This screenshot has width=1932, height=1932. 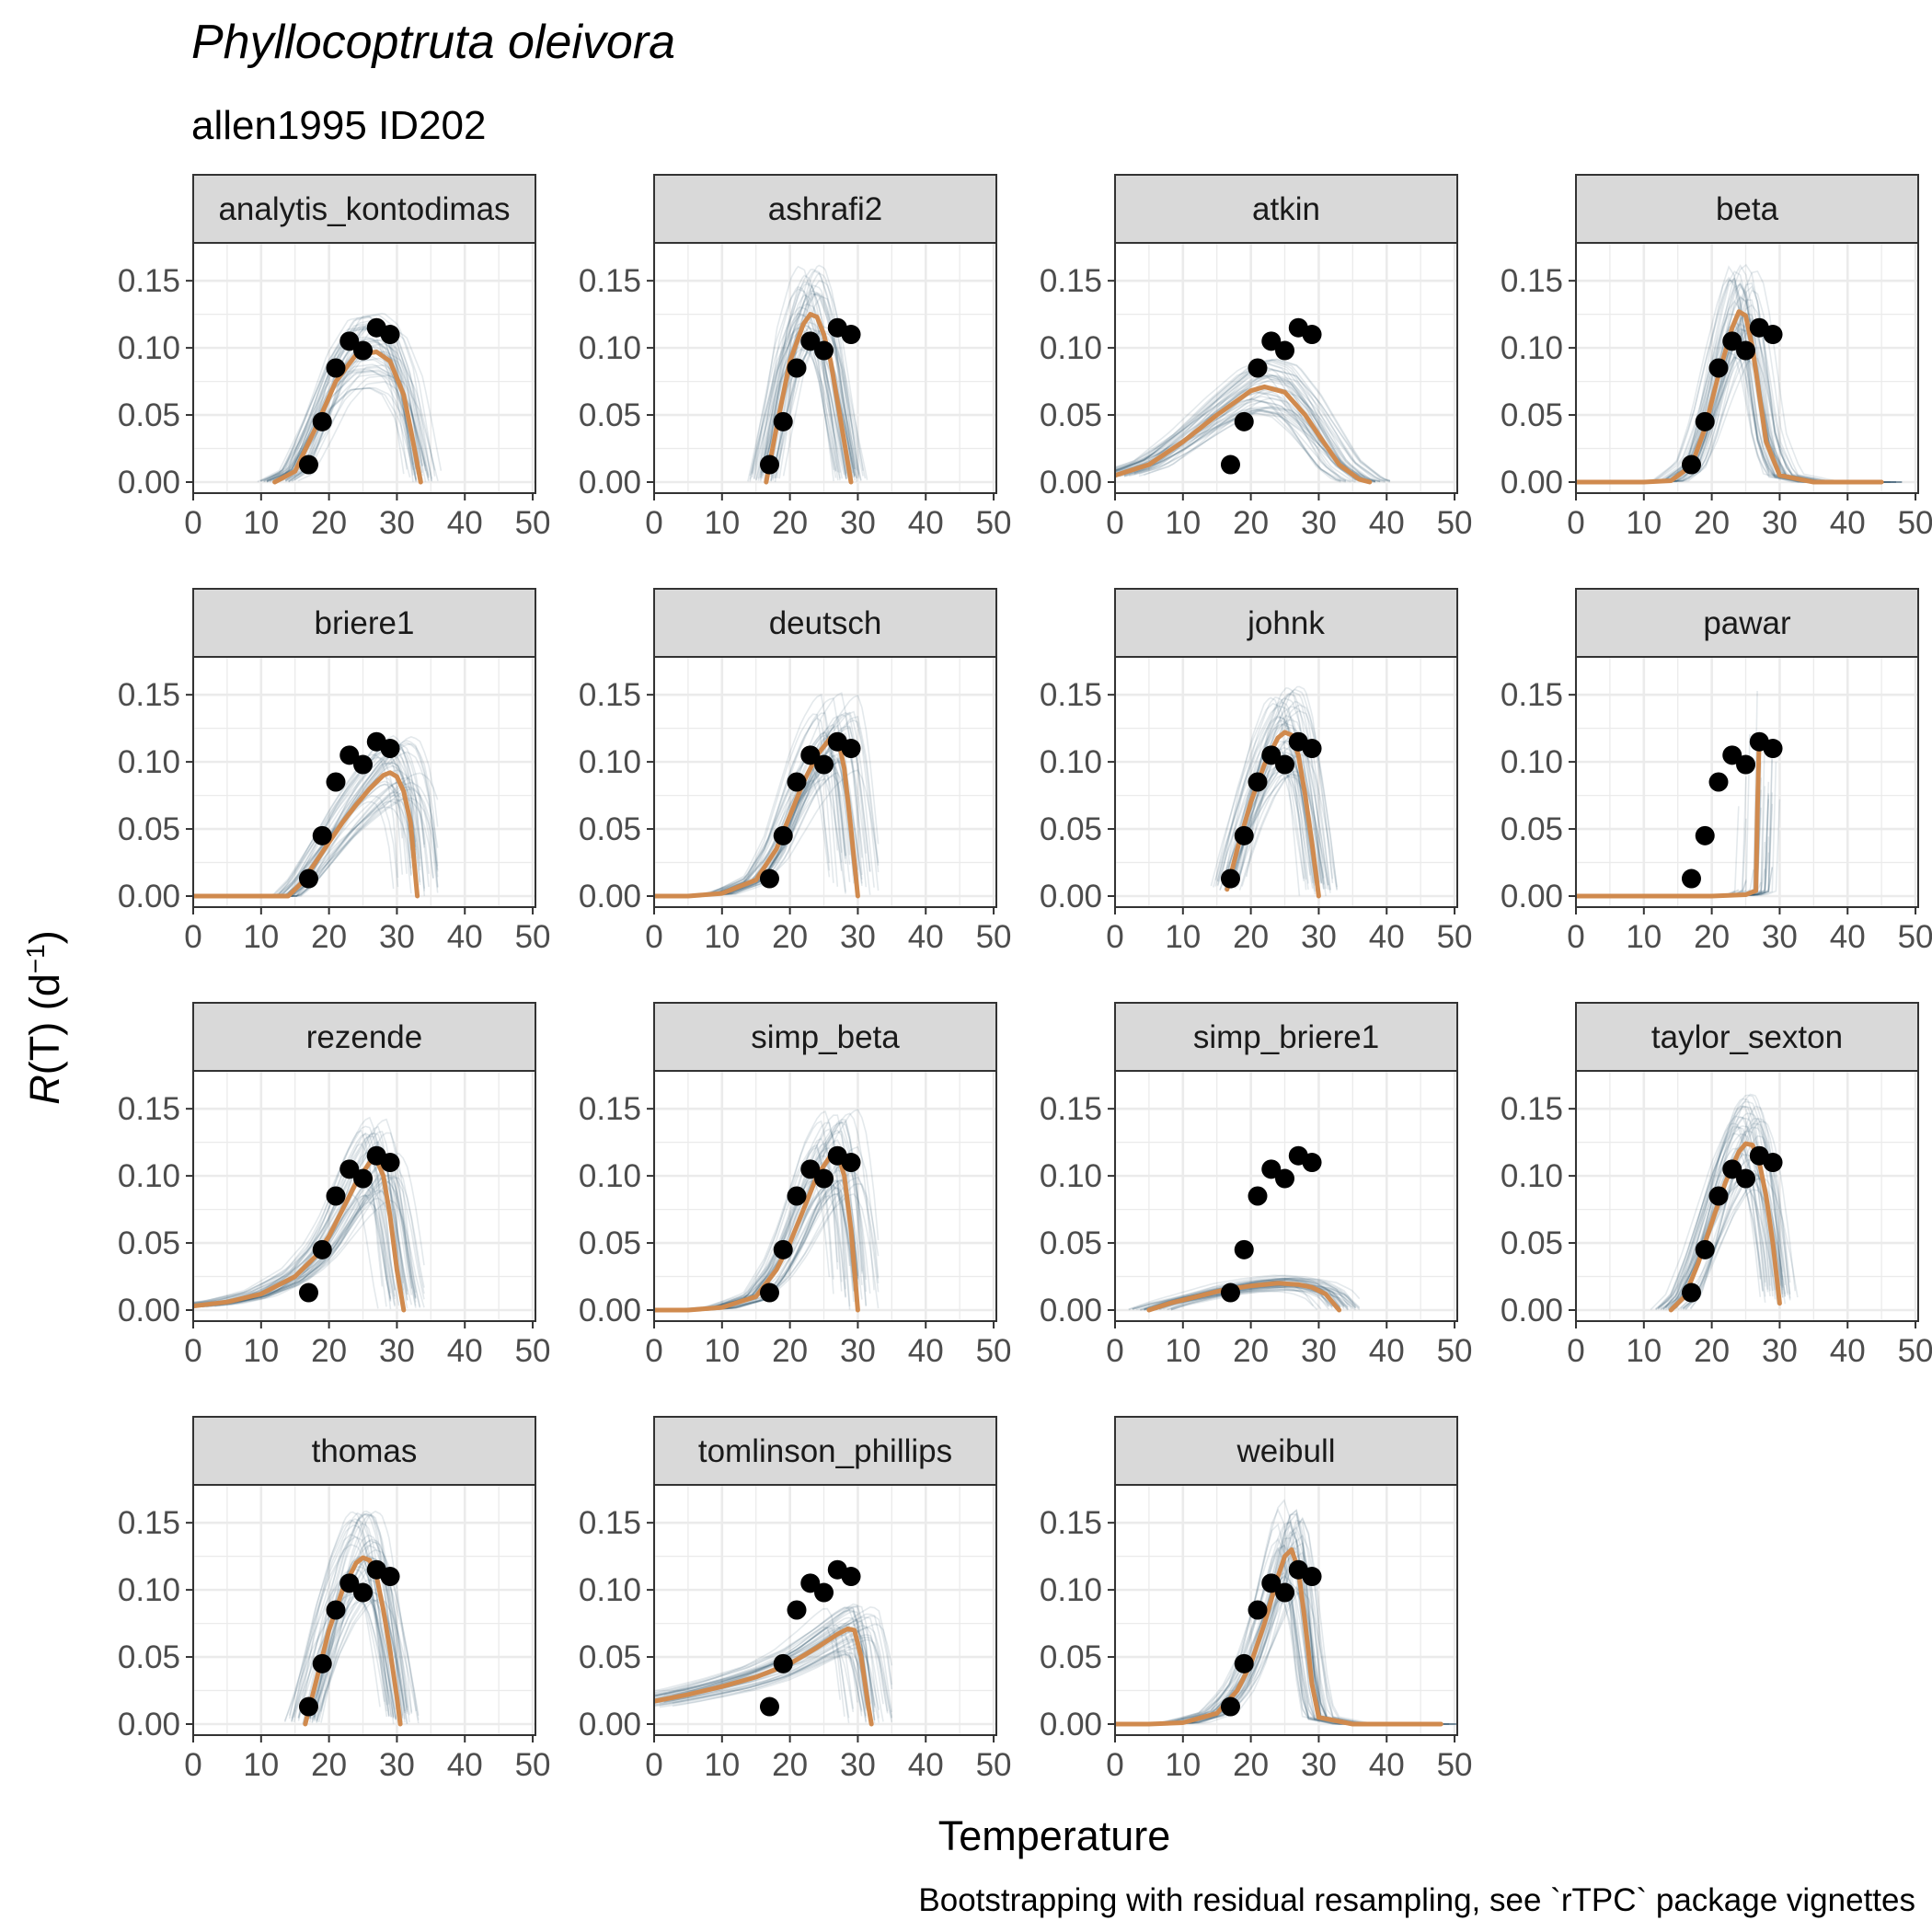 What do you see at coordinates (1251, 1351) in the screenshot?
I see `x-tick-label: 20` at bounding box center [1251, 1351].